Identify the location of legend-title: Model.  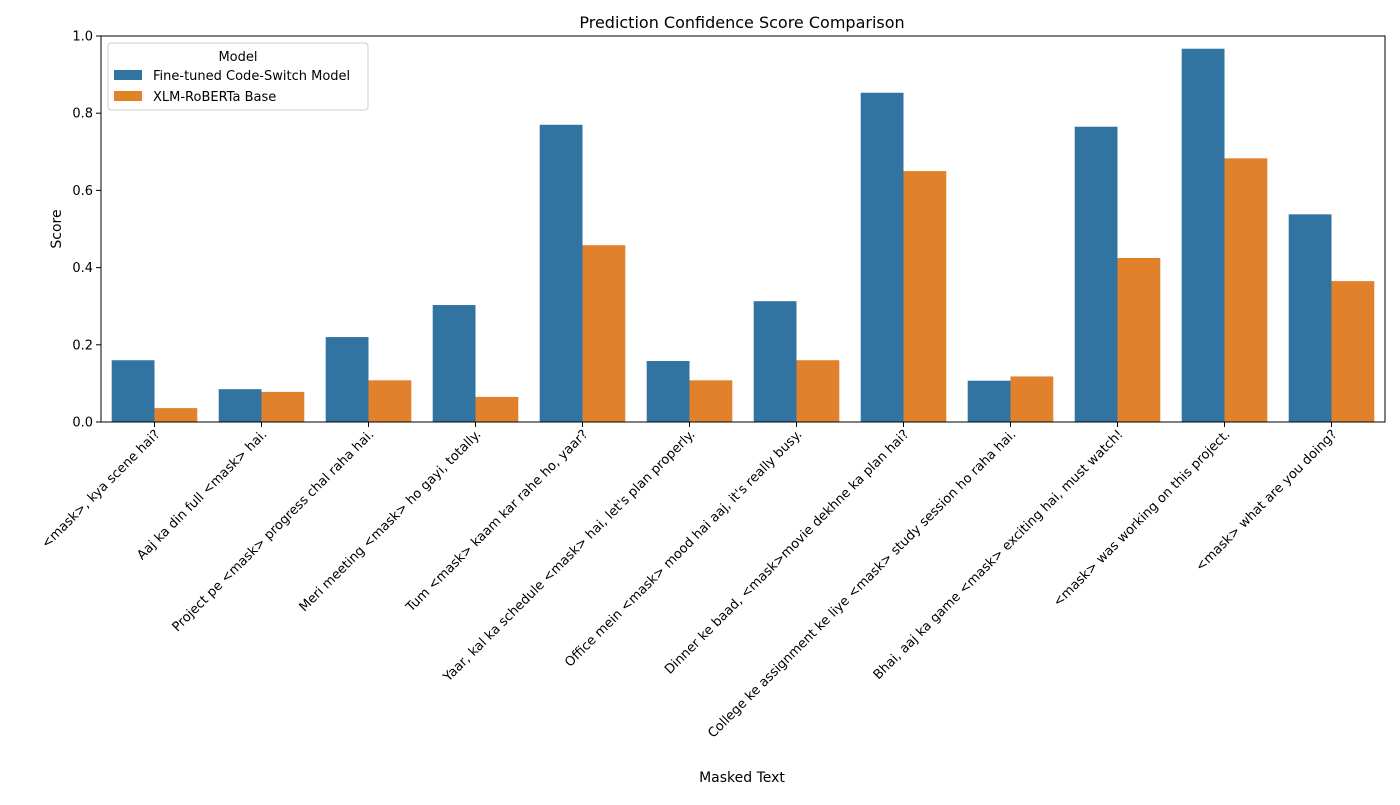
(237, 57).